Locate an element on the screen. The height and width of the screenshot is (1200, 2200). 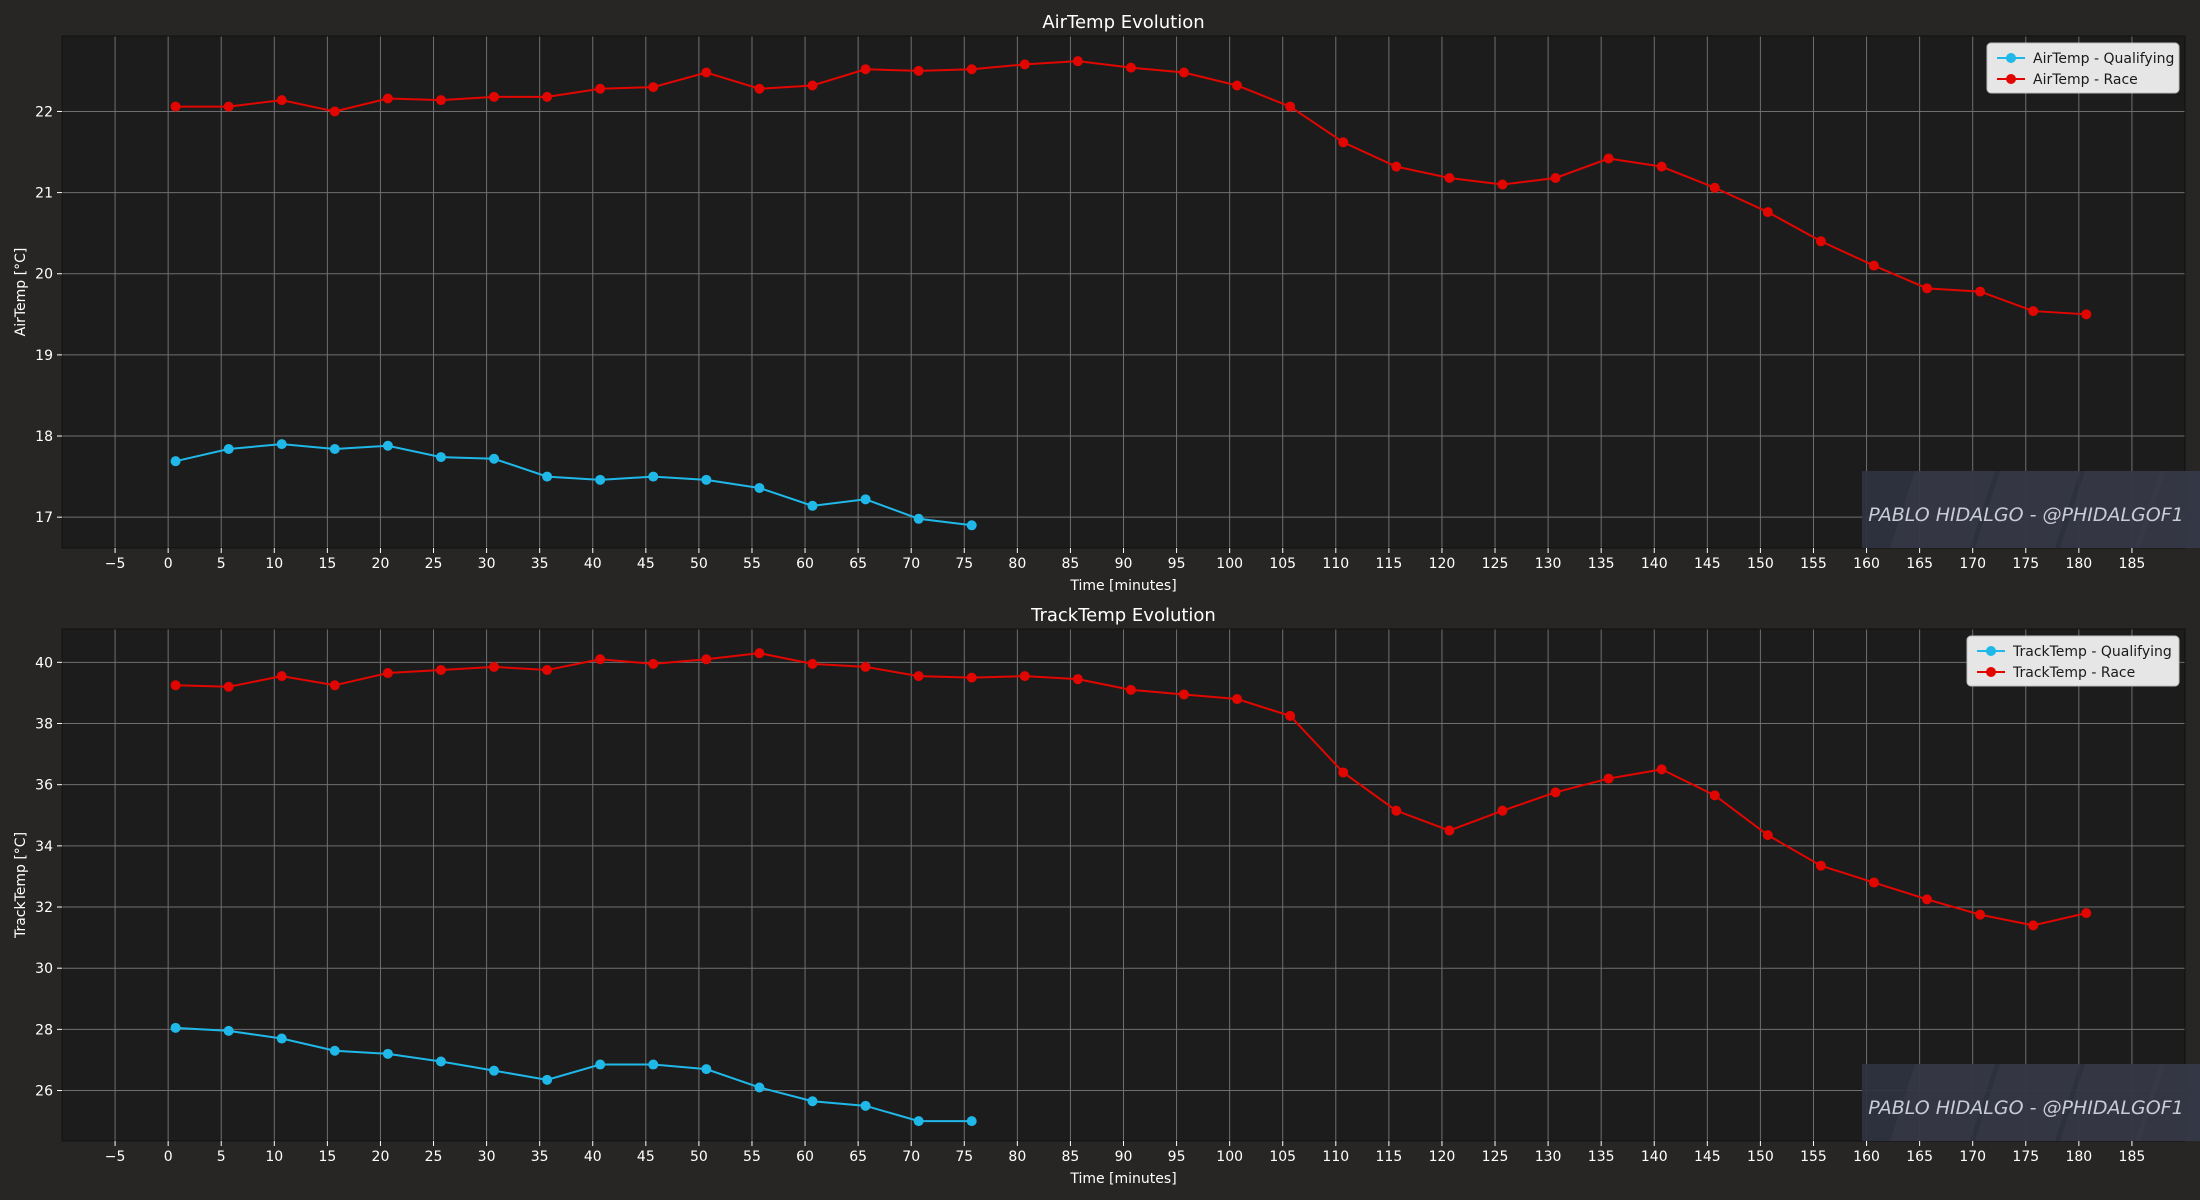
y-tick-label: 30 is located at coordinates (44, 969).